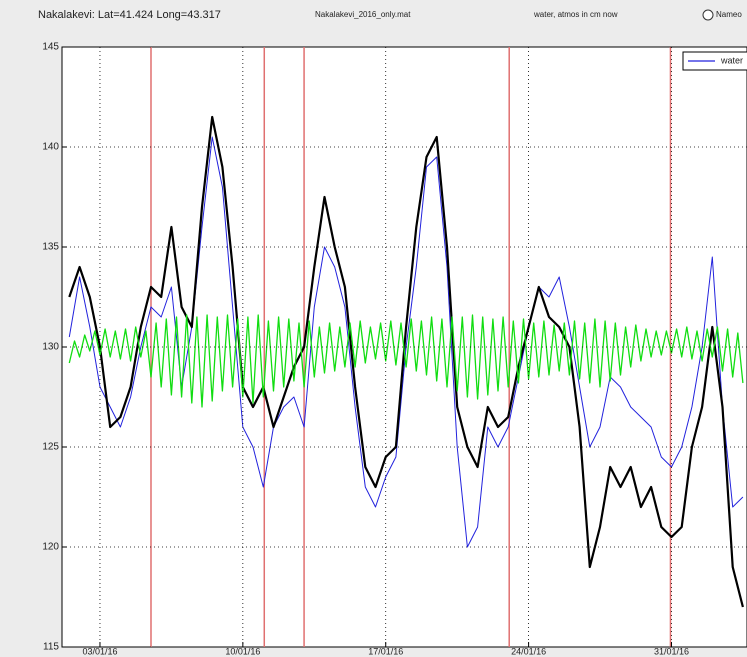  Describe the element at coordinates (731, 60) in the screenshot. I see `legend-label: water` at that location.